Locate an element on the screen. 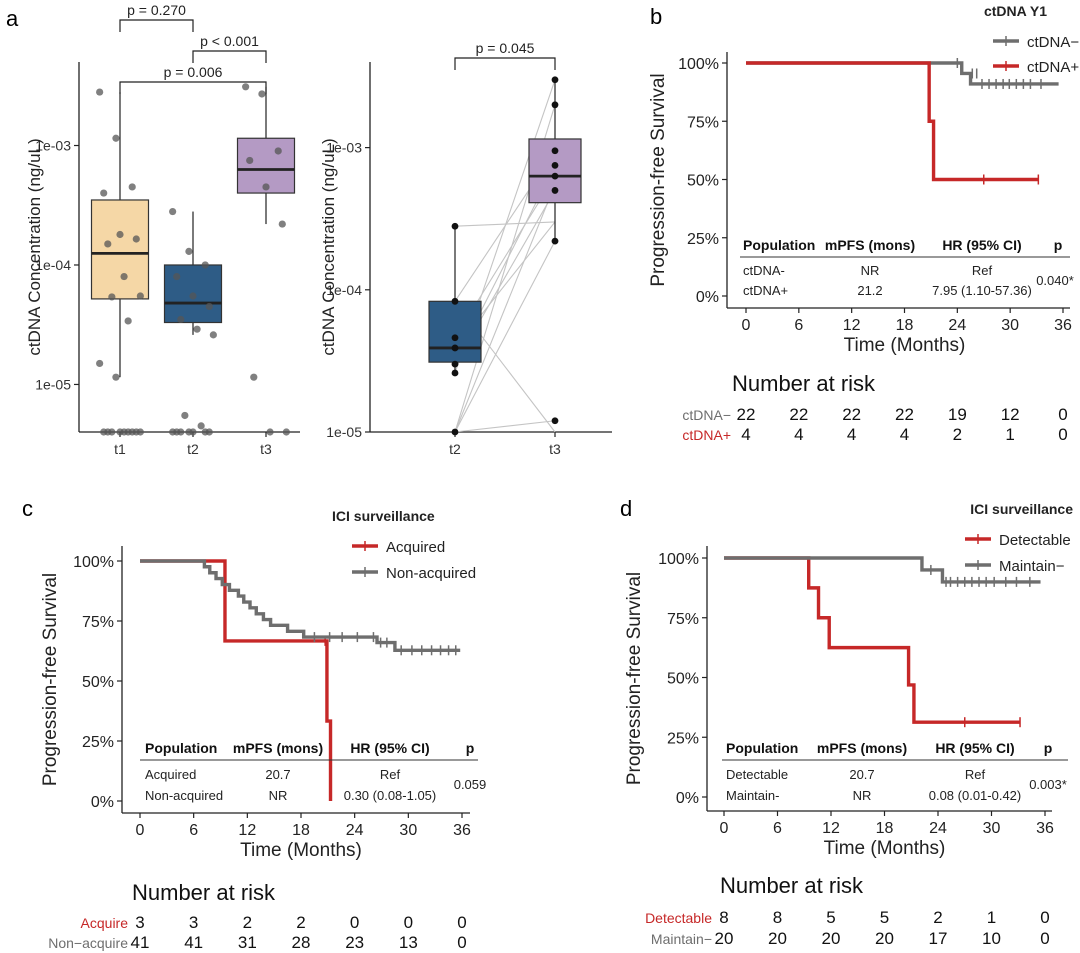  table-header: HR (95% CI) is located at coordinates (974, 748).